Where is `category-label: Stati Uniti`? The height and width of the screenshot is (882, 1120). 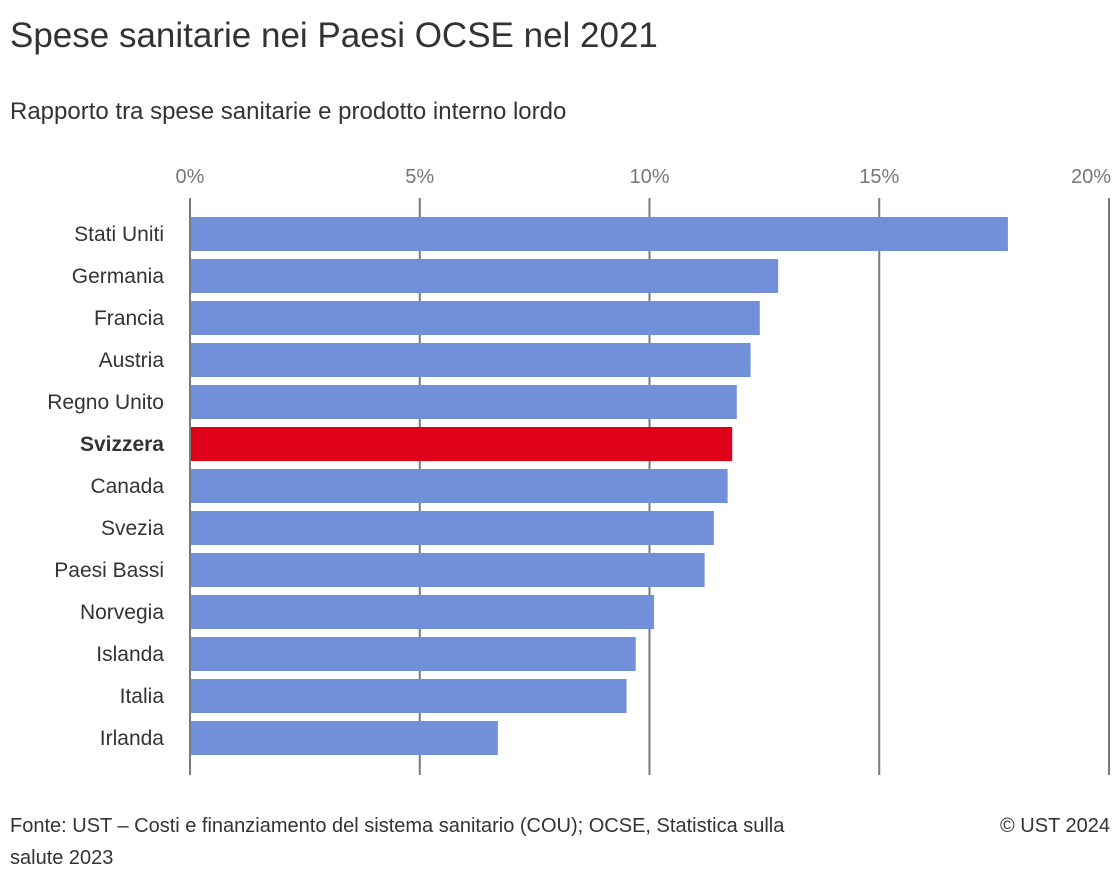
category-label: Stati Uniti is located at coordinates (119, 234).